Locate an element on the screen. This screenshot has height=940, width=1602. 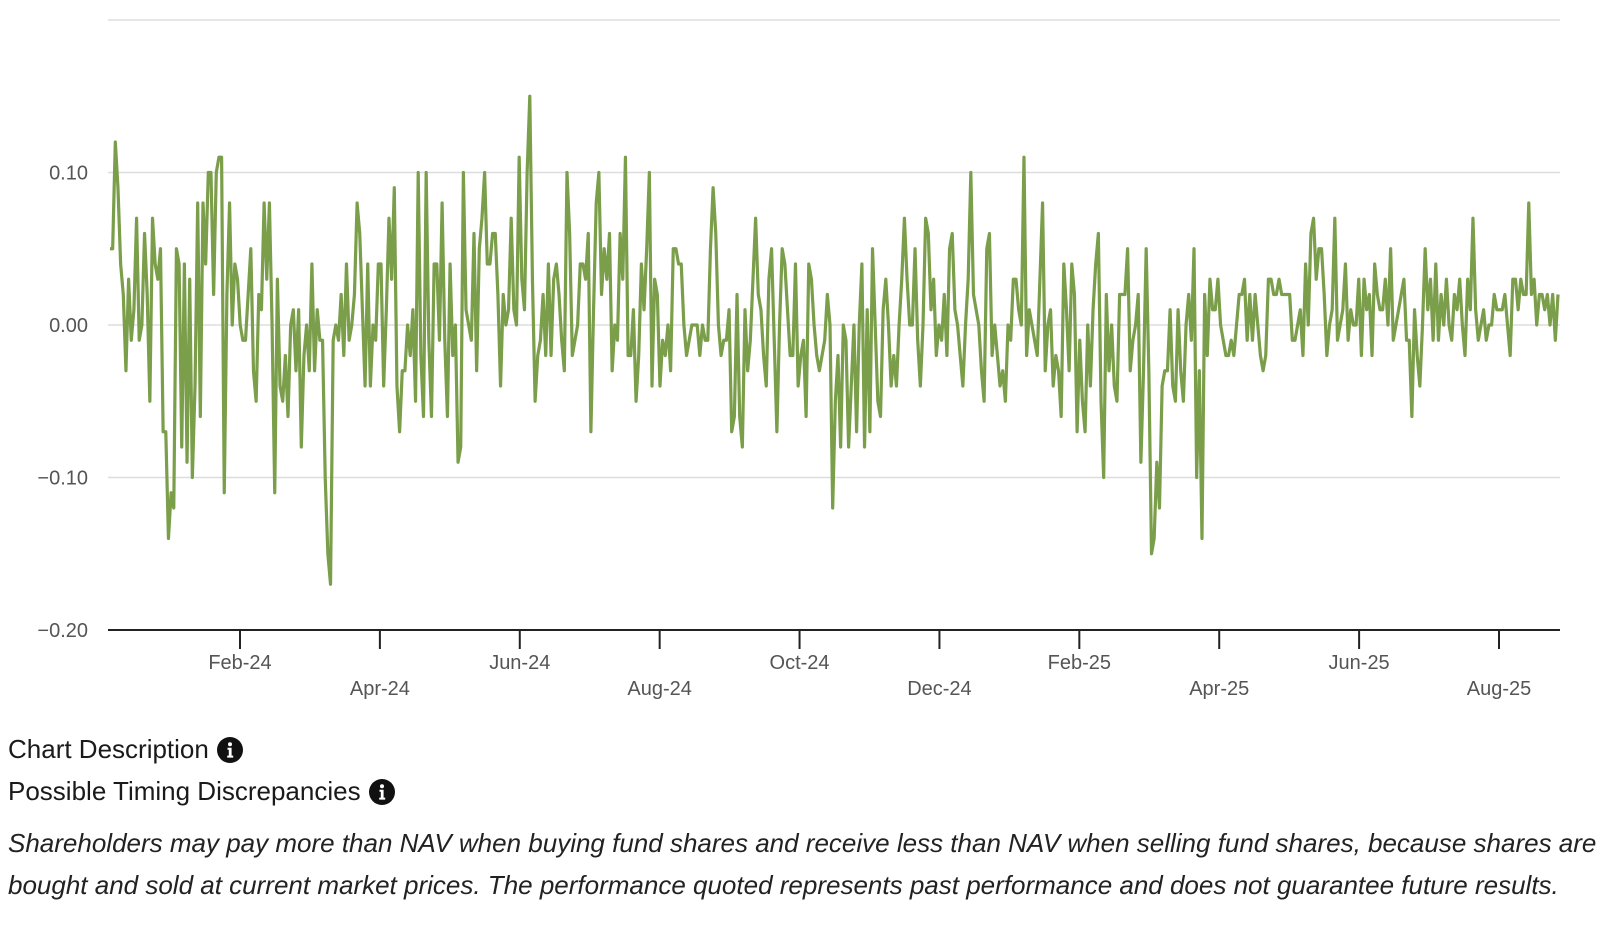
x-tick-label: Jun-25 is located at coordinates (1359, 663).